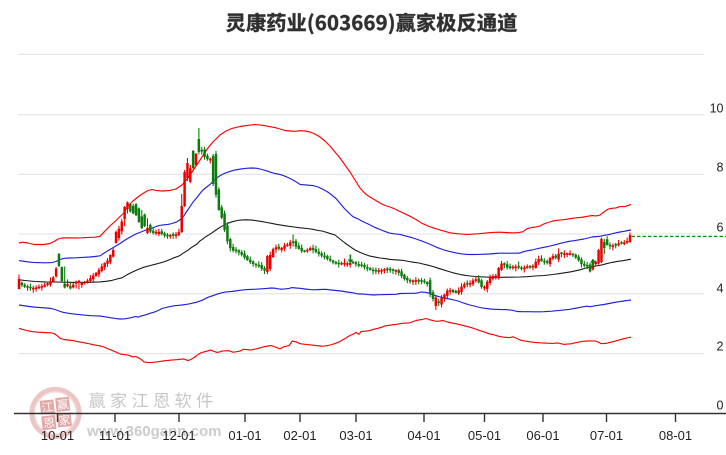 This screenshot has width=726, height=455. What do you see at coordinates (153, 431) in the screenshot?
I see `svg-text: www.360gann.com` at bounding box center [153, 431].